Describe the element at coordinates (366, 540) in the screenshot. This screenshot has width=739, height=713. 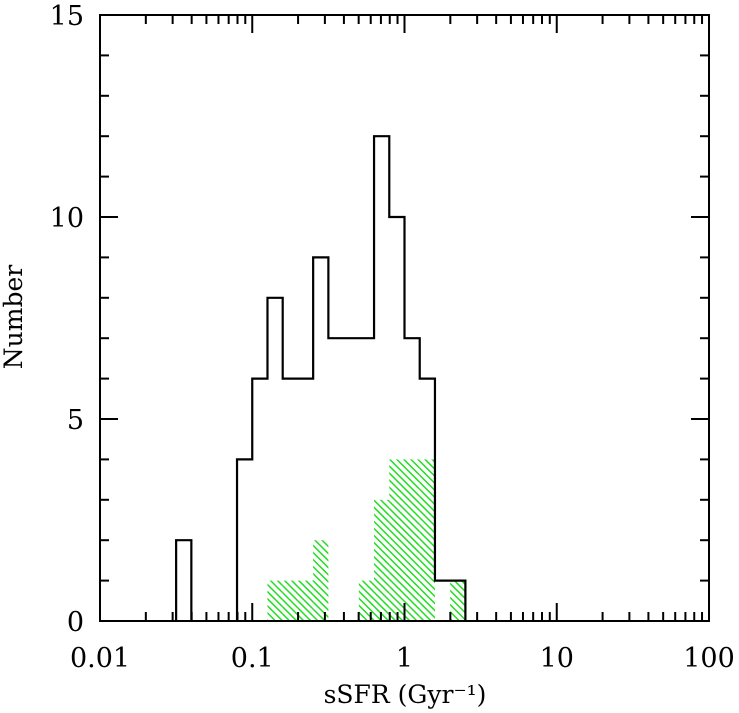
I see `hatched-histogram` at that location.